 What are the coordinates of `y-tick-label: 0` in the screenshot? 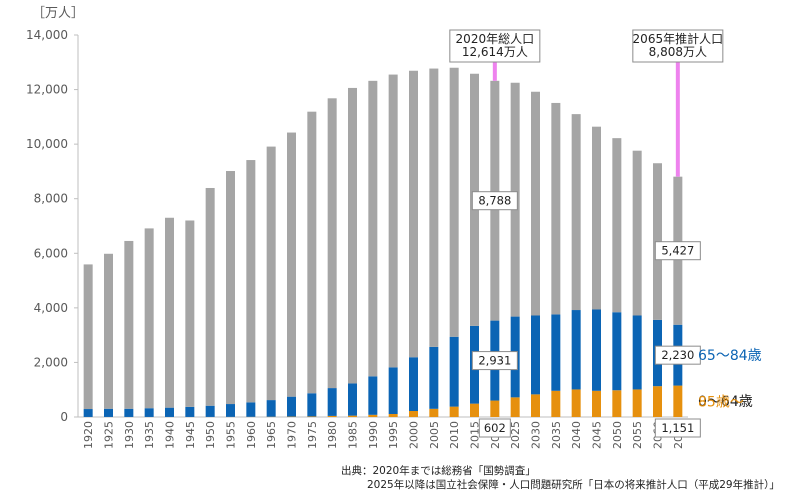 It's located at (64, 417).